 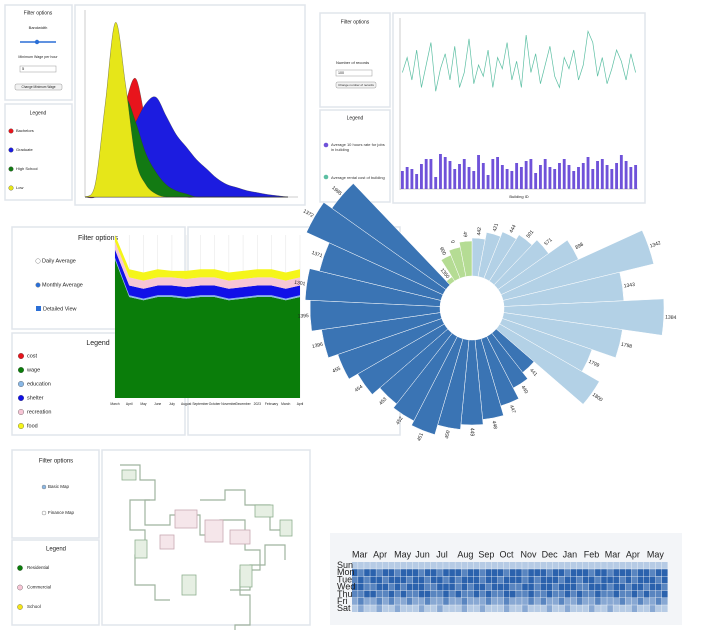 I want to click on stacked-area, so click(x=207, y=274).